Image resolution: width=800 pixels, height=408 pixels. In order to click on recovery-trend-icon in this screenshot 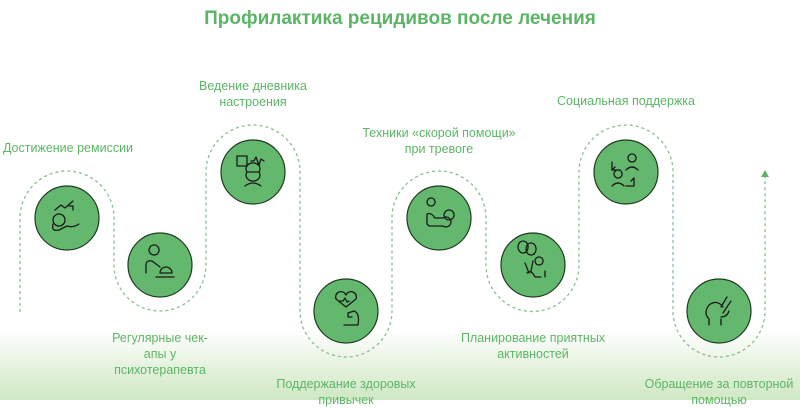, I will do `click(65, 216)`.